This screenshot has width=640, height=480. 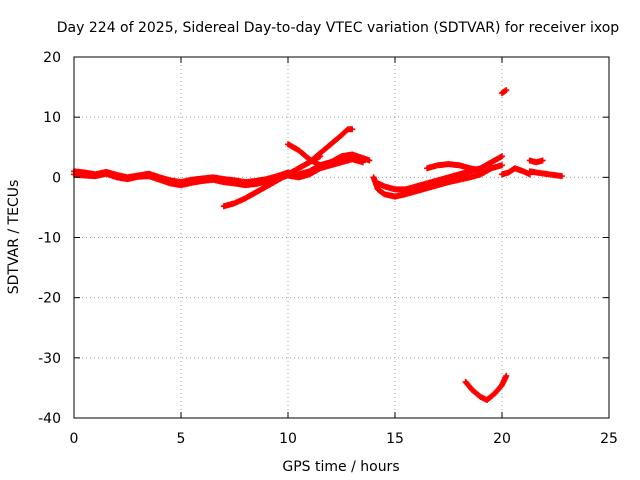 I want to click on y-tick-label: -40, so click(x=49, y=419).